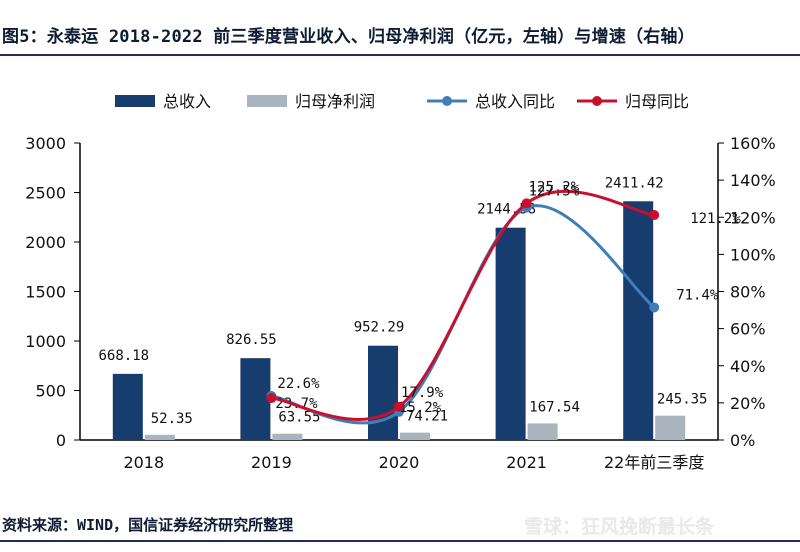 This screenshot has width=800, height=552. What do you see at coordinates (682, 400) in the screenshot?
I see `bar-profit-label: 245.35` at bounding box center [682, 400].